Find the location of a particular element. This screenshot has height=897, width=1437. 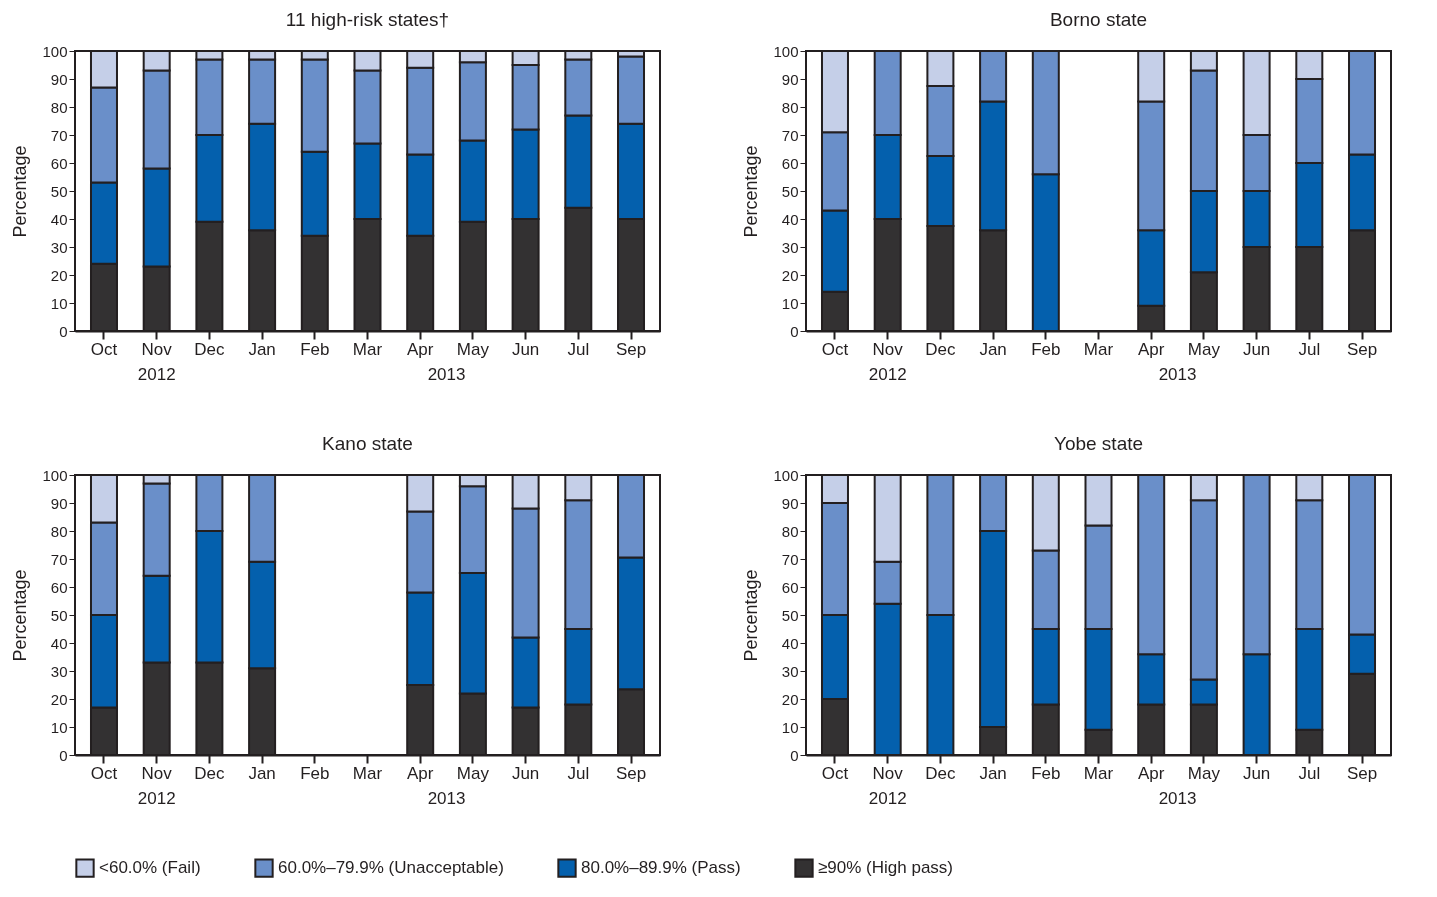

legend-label: 60.0%–79.9% (Unacceptable) is located at coordinates (391, 868).